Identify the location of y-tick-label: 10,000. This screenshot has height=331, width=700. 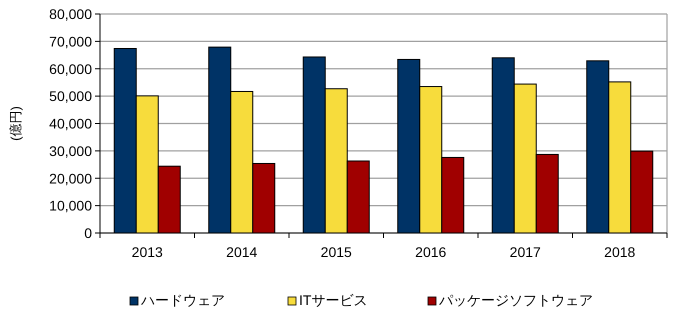
(70, 206).